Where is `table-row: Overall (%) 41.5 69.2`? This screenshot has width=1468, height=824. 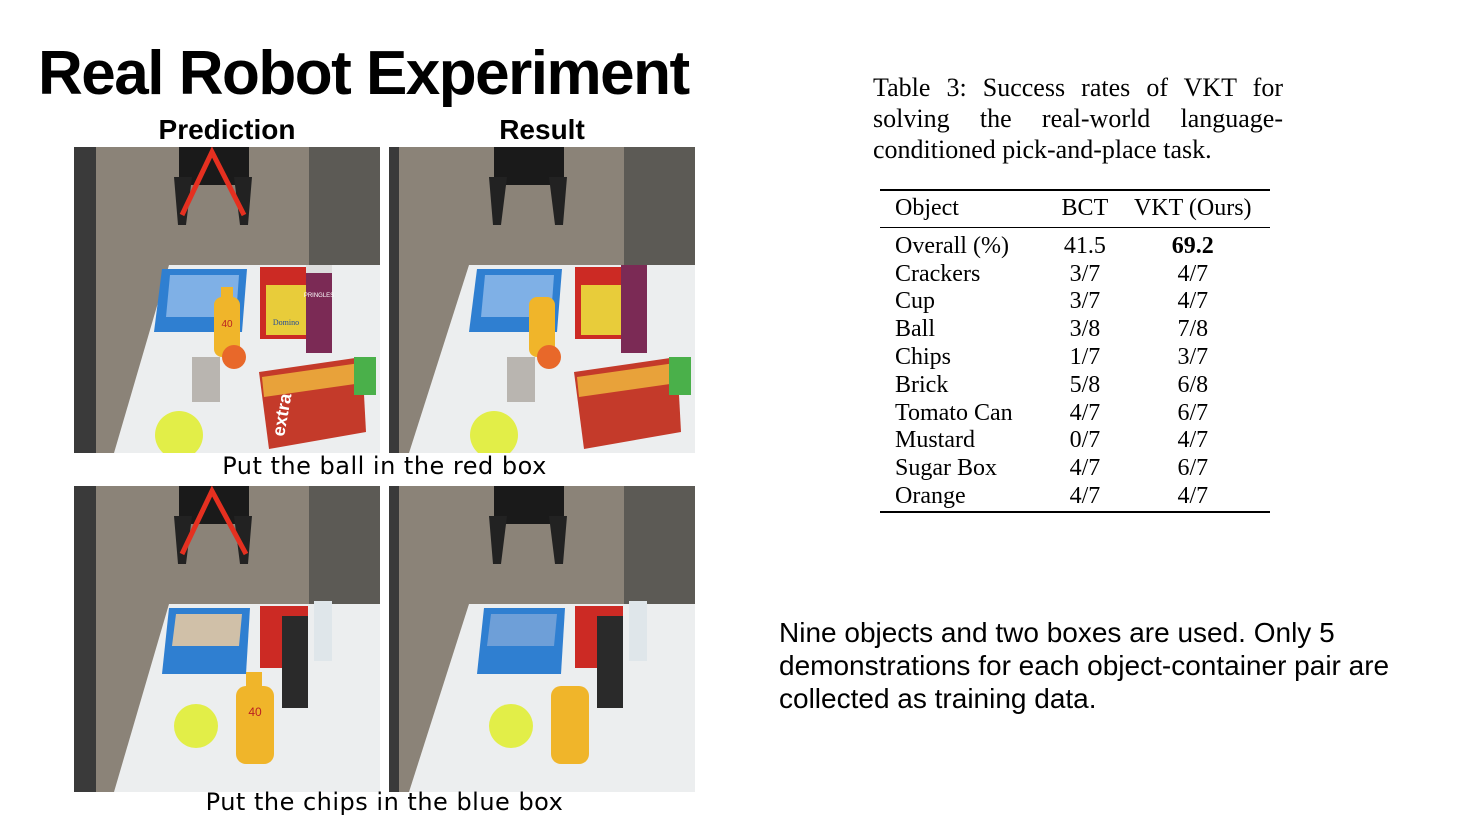 table-row: Overall (%) 41.5 69.2 is located at coordinates (1075, 243).